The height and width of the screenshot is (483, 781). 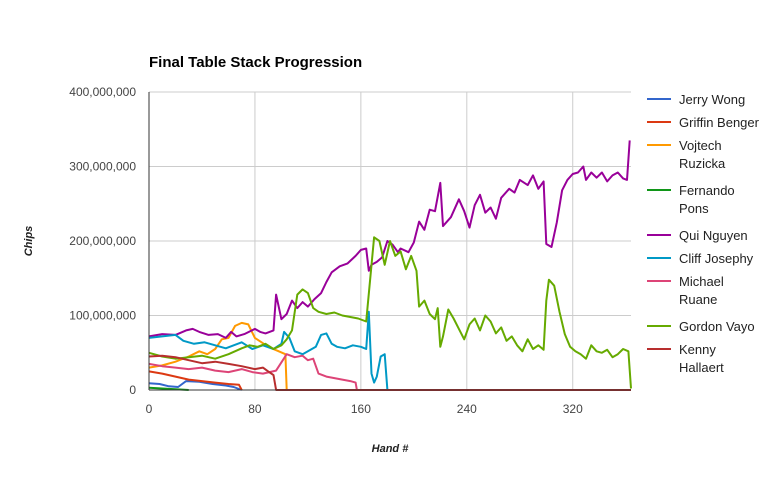 I want to click on legend-label-fernando-pons: Fernando, so click(x=707, y=190).